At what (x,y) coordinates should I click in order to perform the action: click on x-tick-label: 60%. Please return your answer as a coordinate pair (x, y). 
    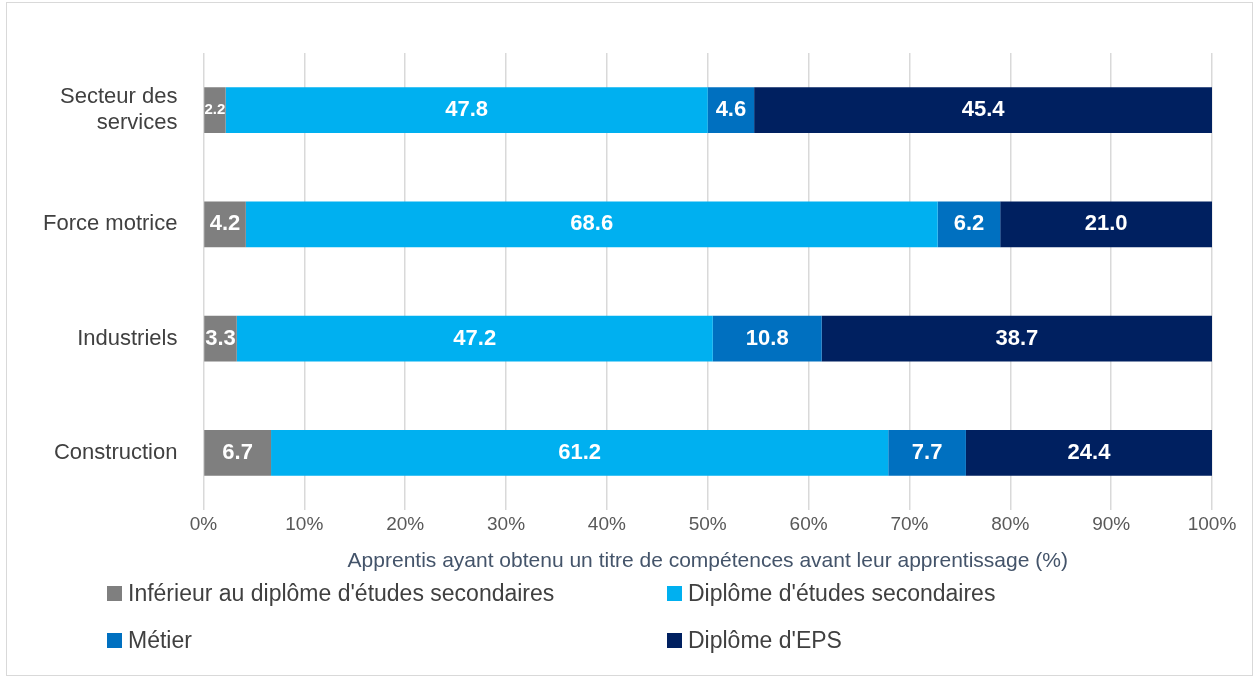
    Looking at the image, I should click on (808, 523).